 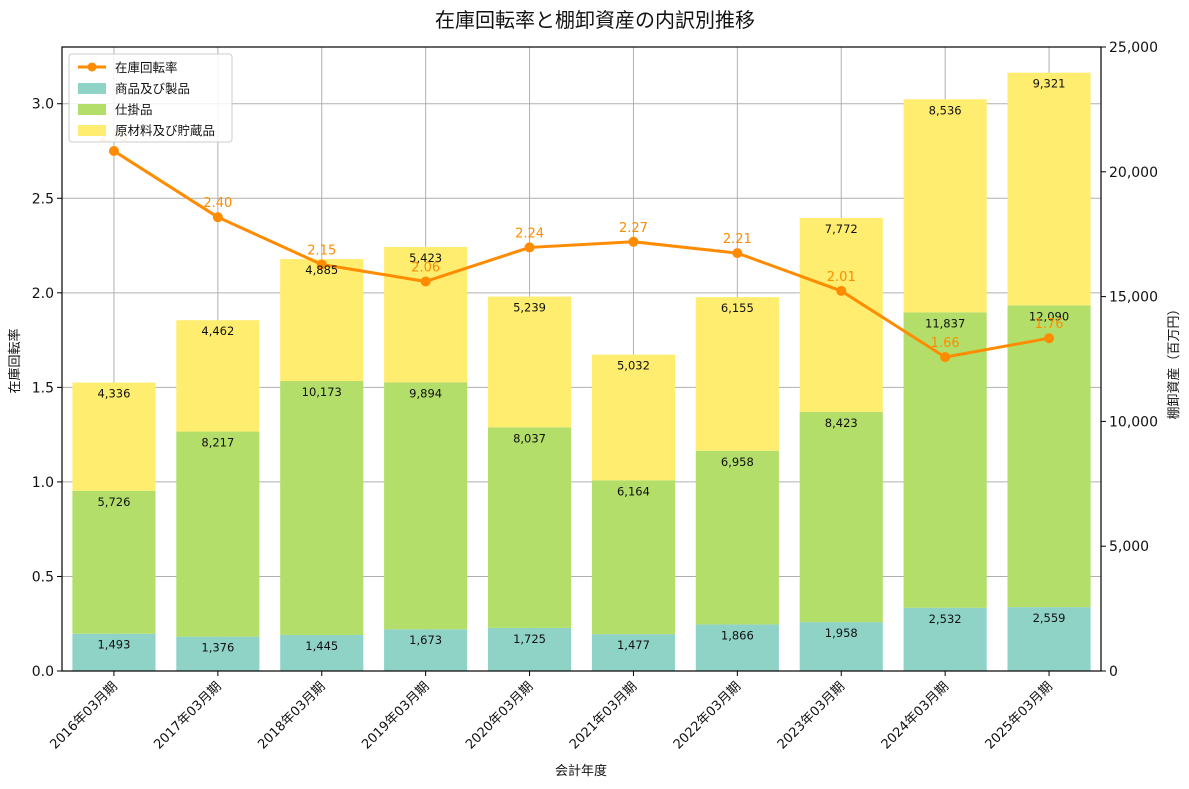 What do you see at coordinates (1129, 547) in the screenshot?
I see `y-tick-label-right: 5,000` at bounding box center [1129, 547].